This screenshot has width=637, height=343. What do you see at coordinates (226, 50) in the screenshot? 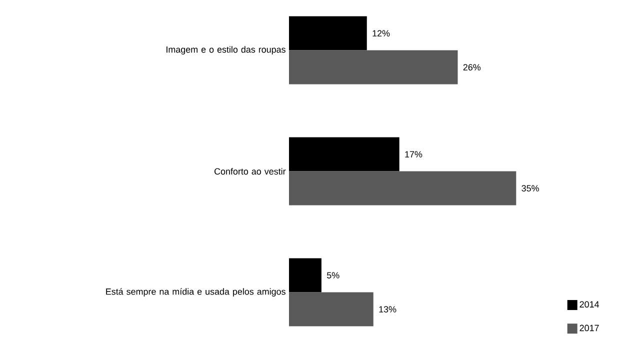
I see `y-tick-label: Imagem e o estilo das roupas` at bounding box center [226, 50].